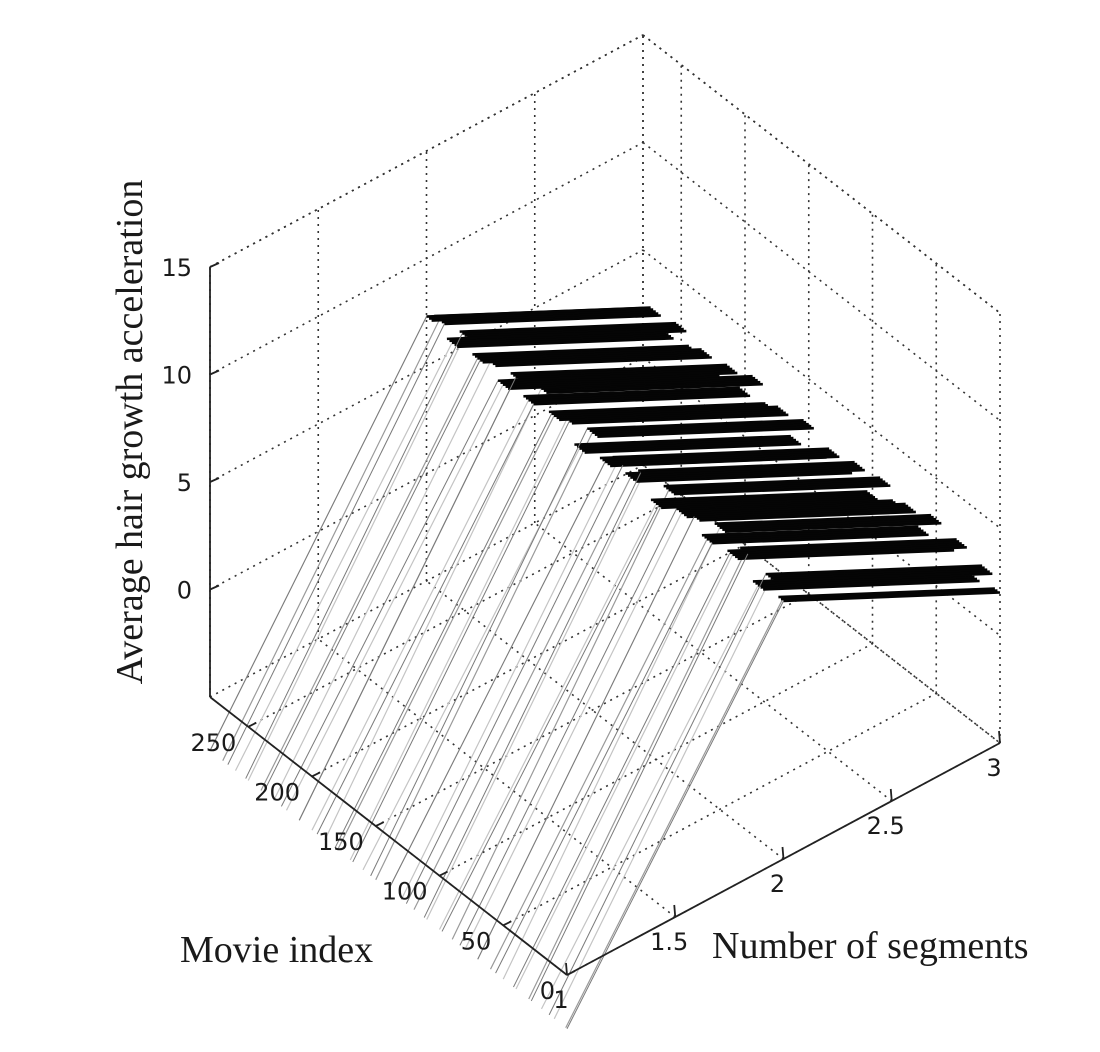  What do you see at coordinates (886, 826) in the screenshot?
I see `y-tick-label: 2.5` at bounding box center [886, 826].